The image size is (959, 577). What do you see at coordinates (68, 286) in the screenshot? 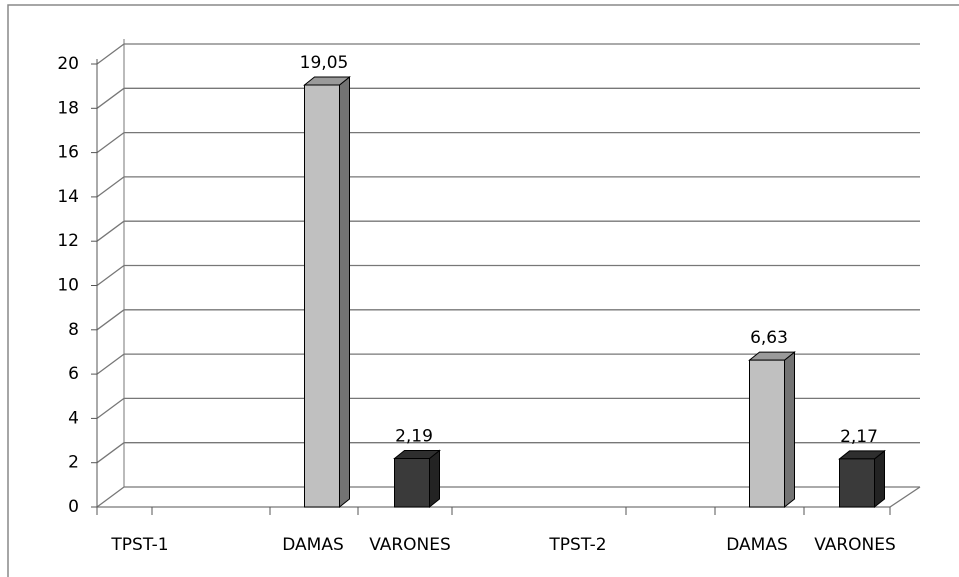
I see `y-tick-label: 10` at bounding box center [68, 286].